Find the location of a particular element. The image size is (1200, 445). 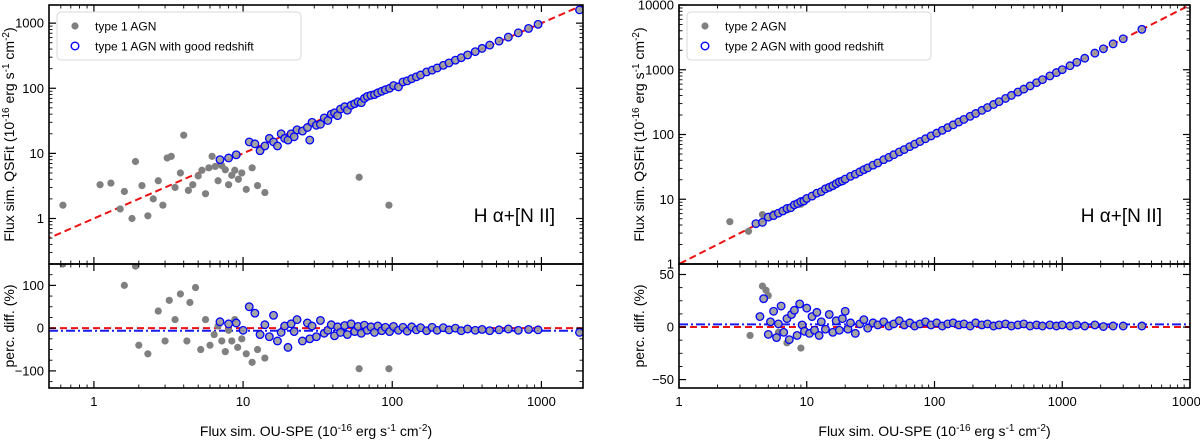

x-tick-label-1: 1 is located at coordinates (93, 401).